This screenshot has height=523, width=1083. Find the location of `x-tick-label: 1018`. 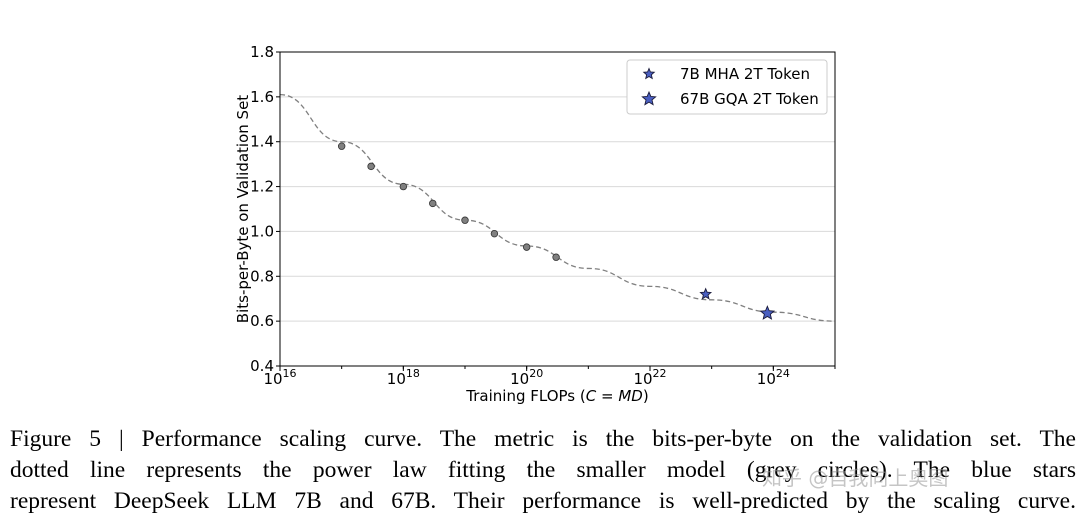

x-tick-label: 1018 is located at coordinates (403, 377).